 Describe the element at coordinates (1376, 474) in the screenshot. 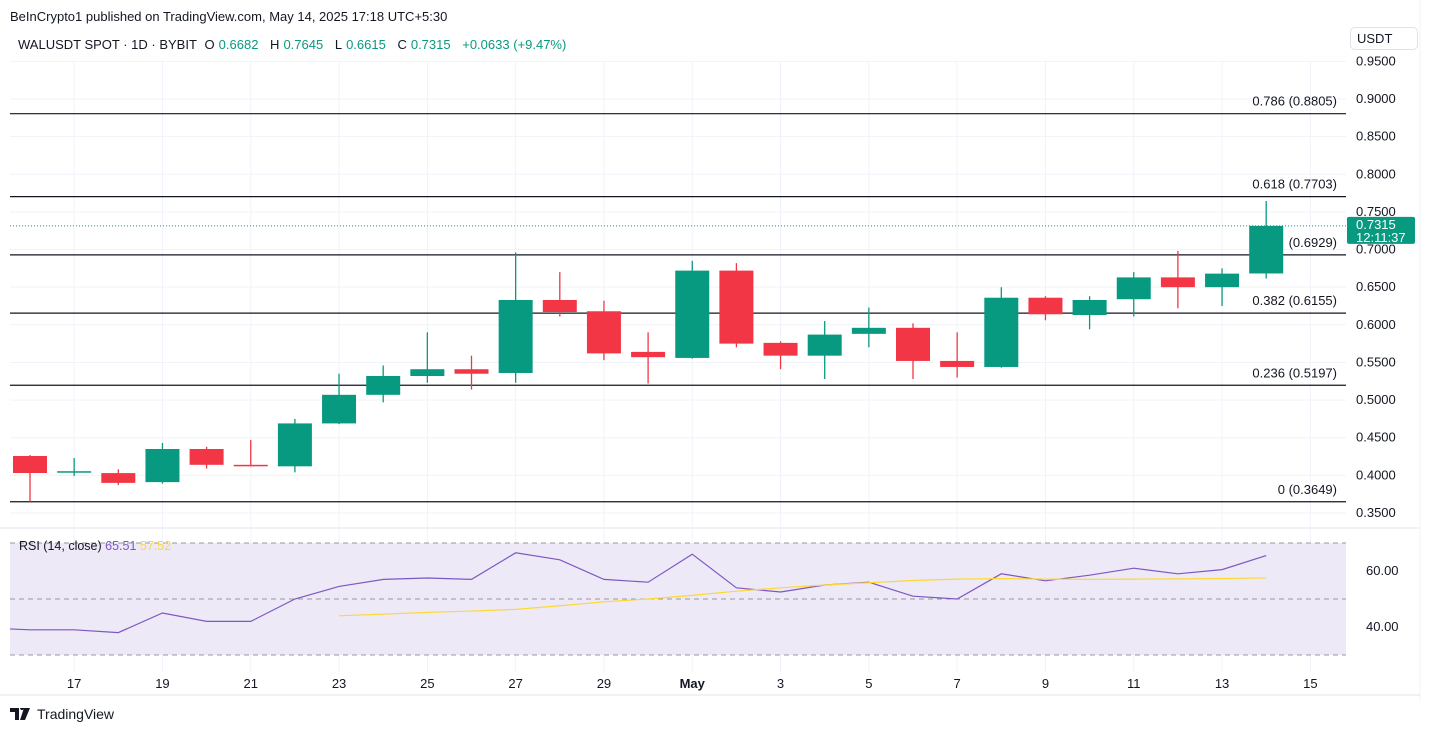

I see `price-tick-label: 0.4000` at that location.